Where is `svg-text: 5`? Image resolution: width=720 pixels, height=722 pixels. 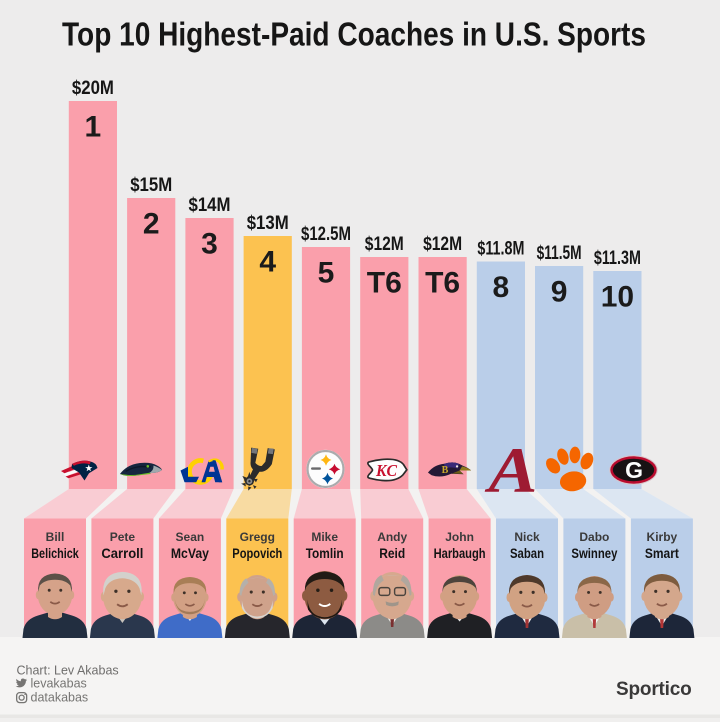 svg-text: 5 is located at coordinates (326, 273).